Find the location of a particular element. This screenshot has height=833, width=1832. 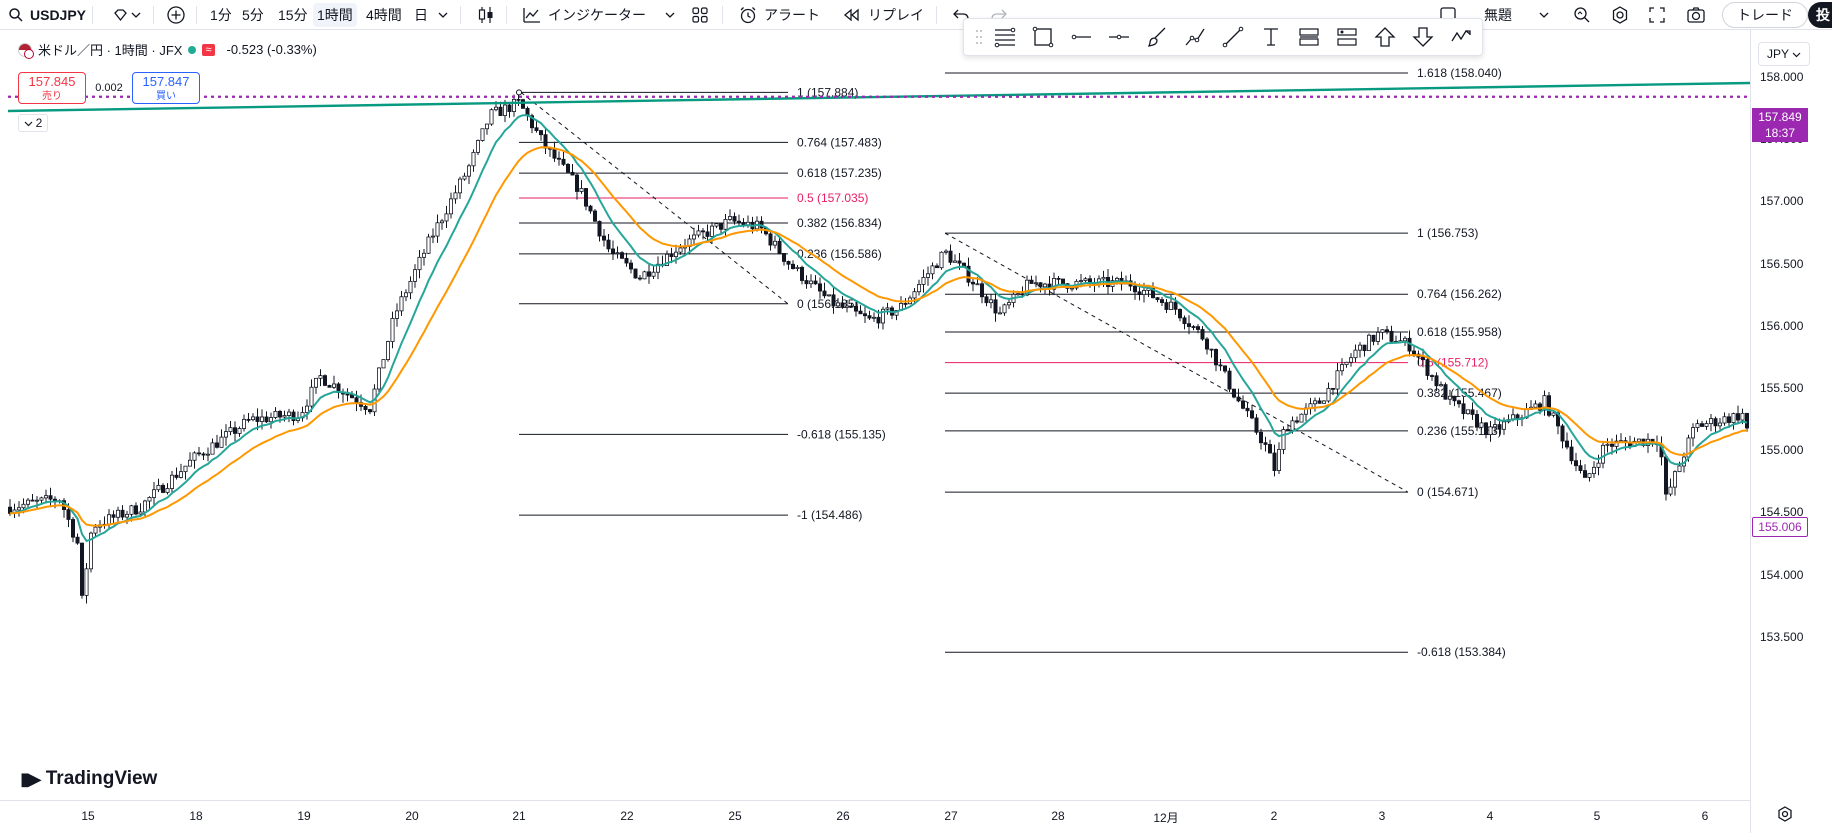

quick-search-button is located at coordinates (1582, 15).